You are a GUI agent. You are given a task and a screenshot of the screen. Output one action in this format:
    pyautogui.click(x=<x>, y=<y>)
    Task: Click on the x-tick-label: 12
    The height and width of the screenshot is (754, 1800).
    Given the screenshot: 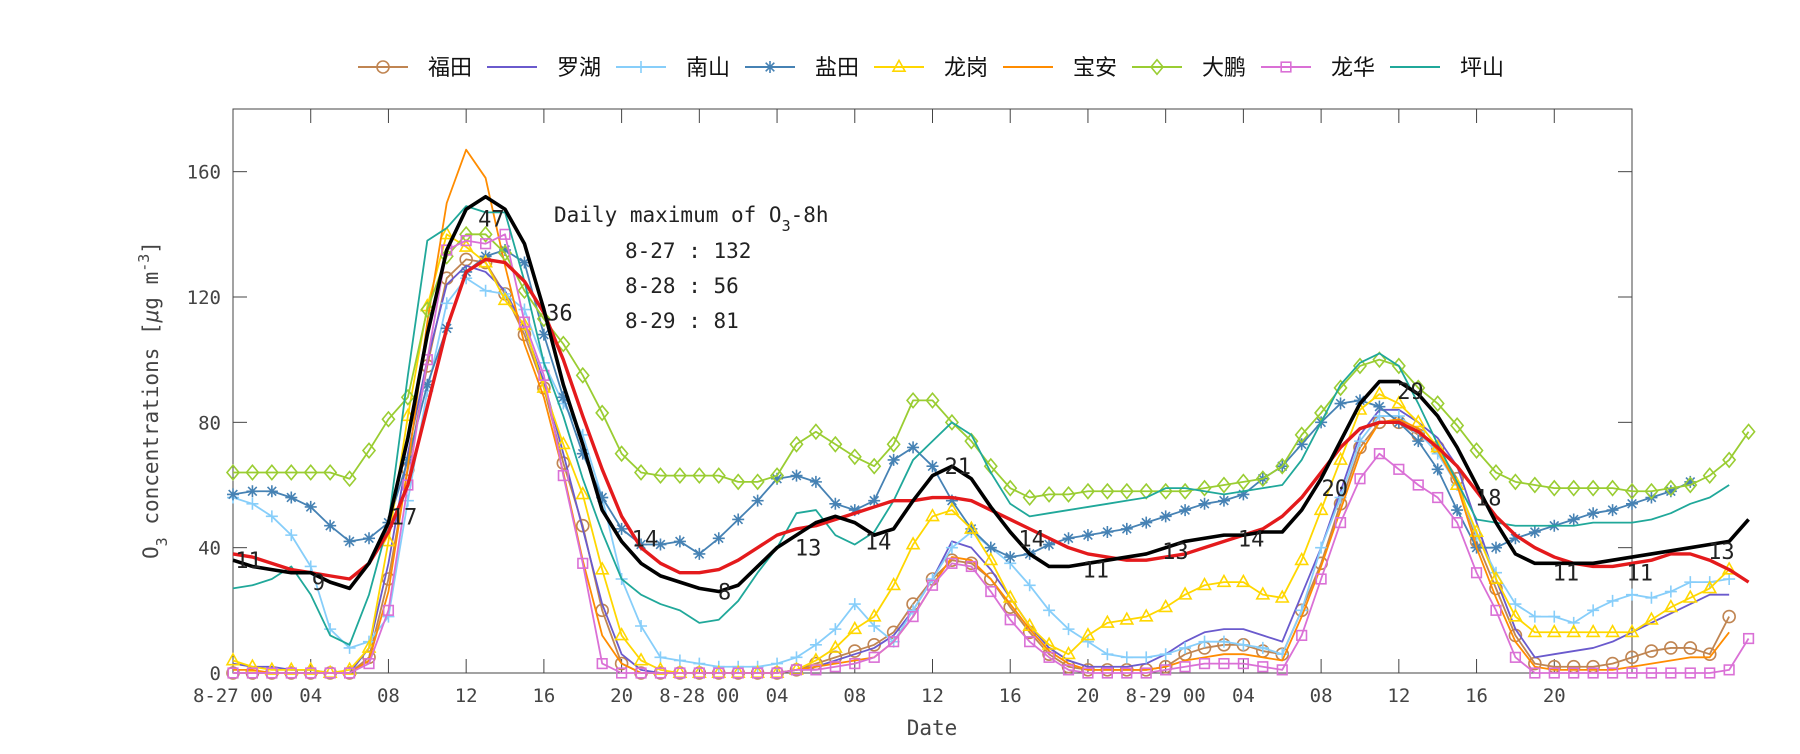 What is the action you would take?
    pyautogui.click(x=1398, y=696)
    